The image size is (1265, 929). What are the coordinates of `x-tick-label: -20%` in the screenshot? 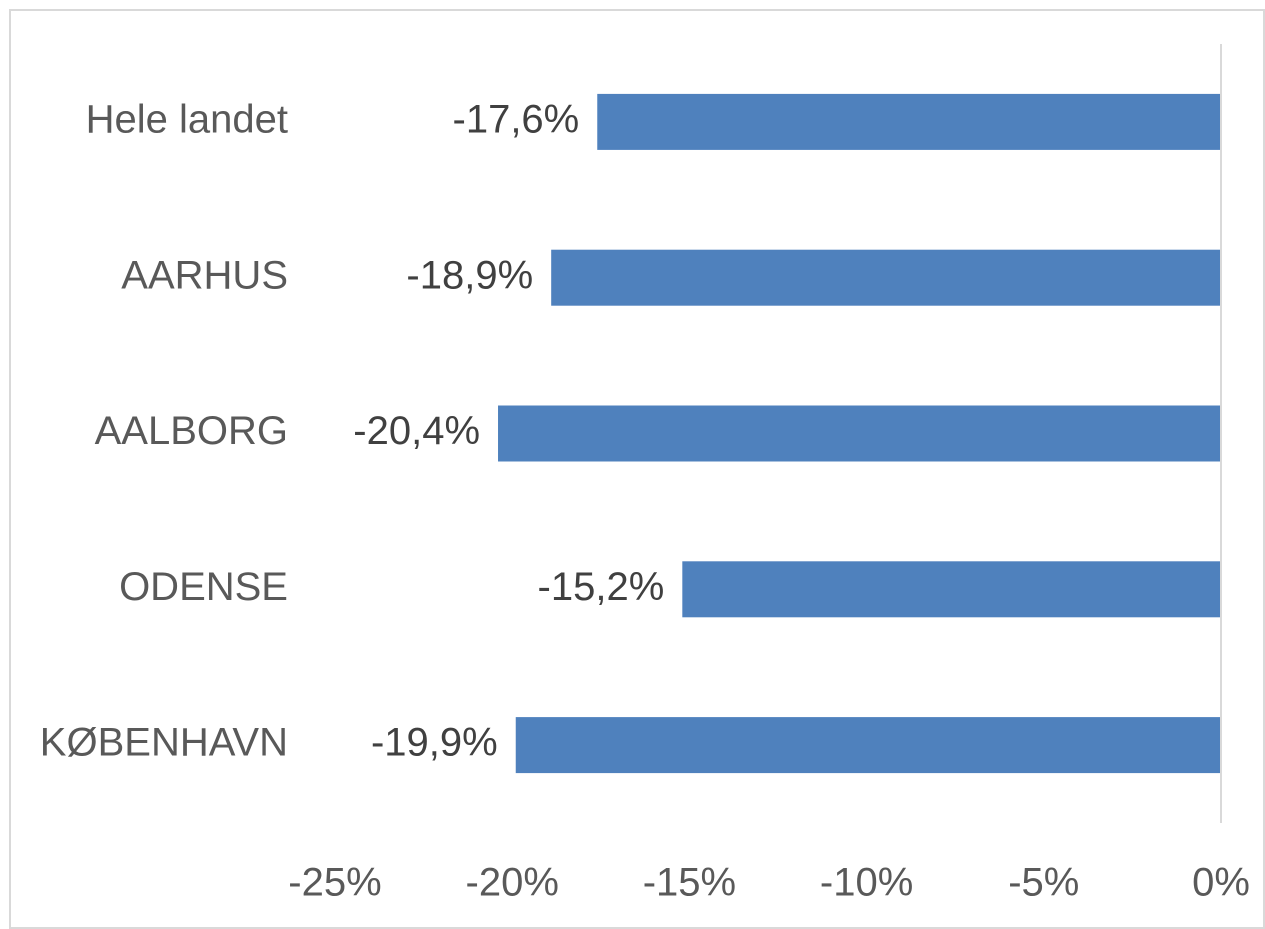 It's located at (512, 883).